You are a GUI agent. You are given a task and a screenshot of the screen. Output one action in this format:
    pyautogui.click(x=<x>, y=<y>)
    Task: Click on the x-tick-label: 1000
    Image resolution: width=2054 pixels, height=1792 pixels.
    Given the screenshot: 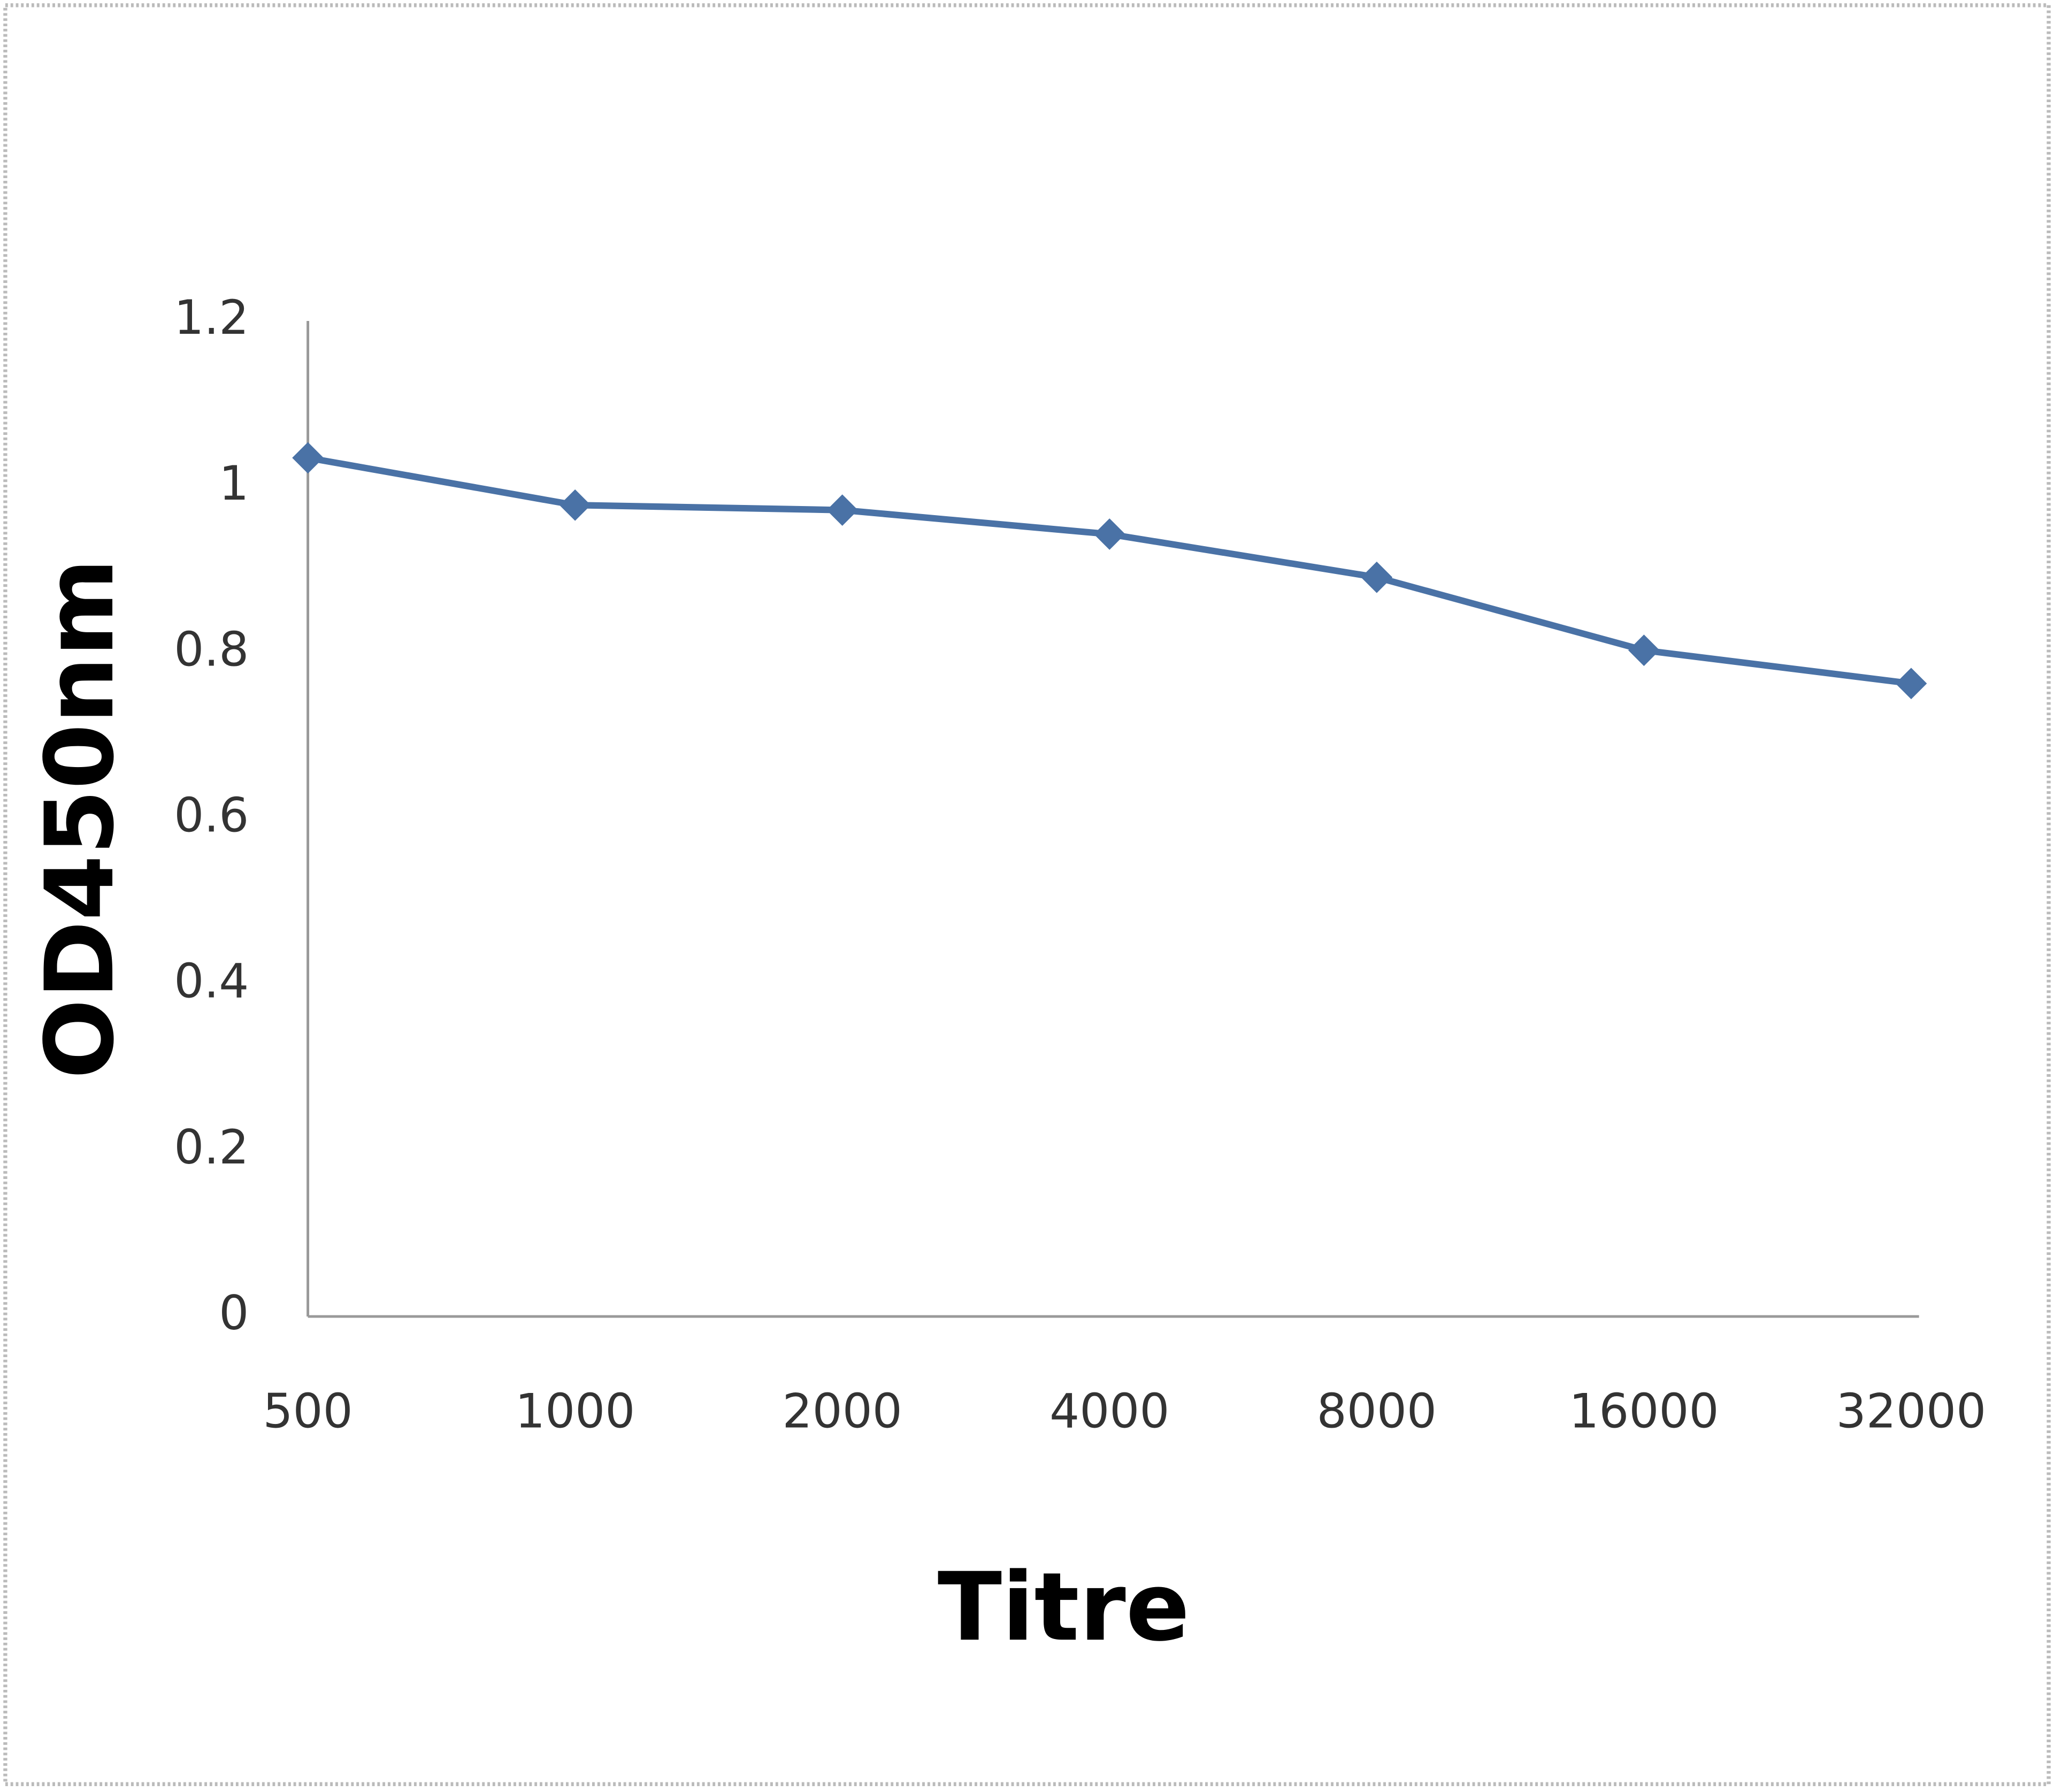 What is the action you would take?
    pyautogui.click(x=575, y=1411)
    